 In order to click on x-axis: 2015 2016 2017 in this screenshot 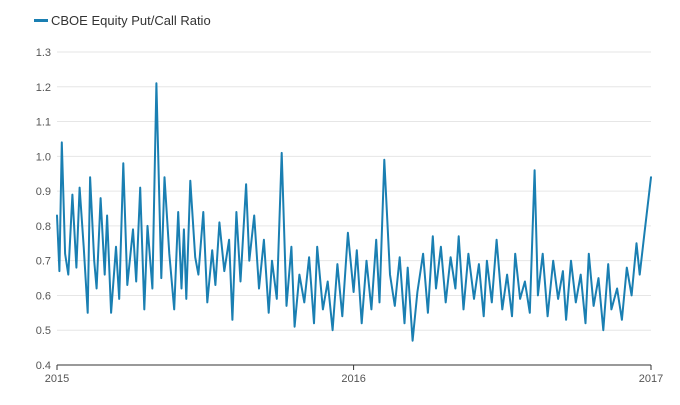, I will do `click(354, 374)`.